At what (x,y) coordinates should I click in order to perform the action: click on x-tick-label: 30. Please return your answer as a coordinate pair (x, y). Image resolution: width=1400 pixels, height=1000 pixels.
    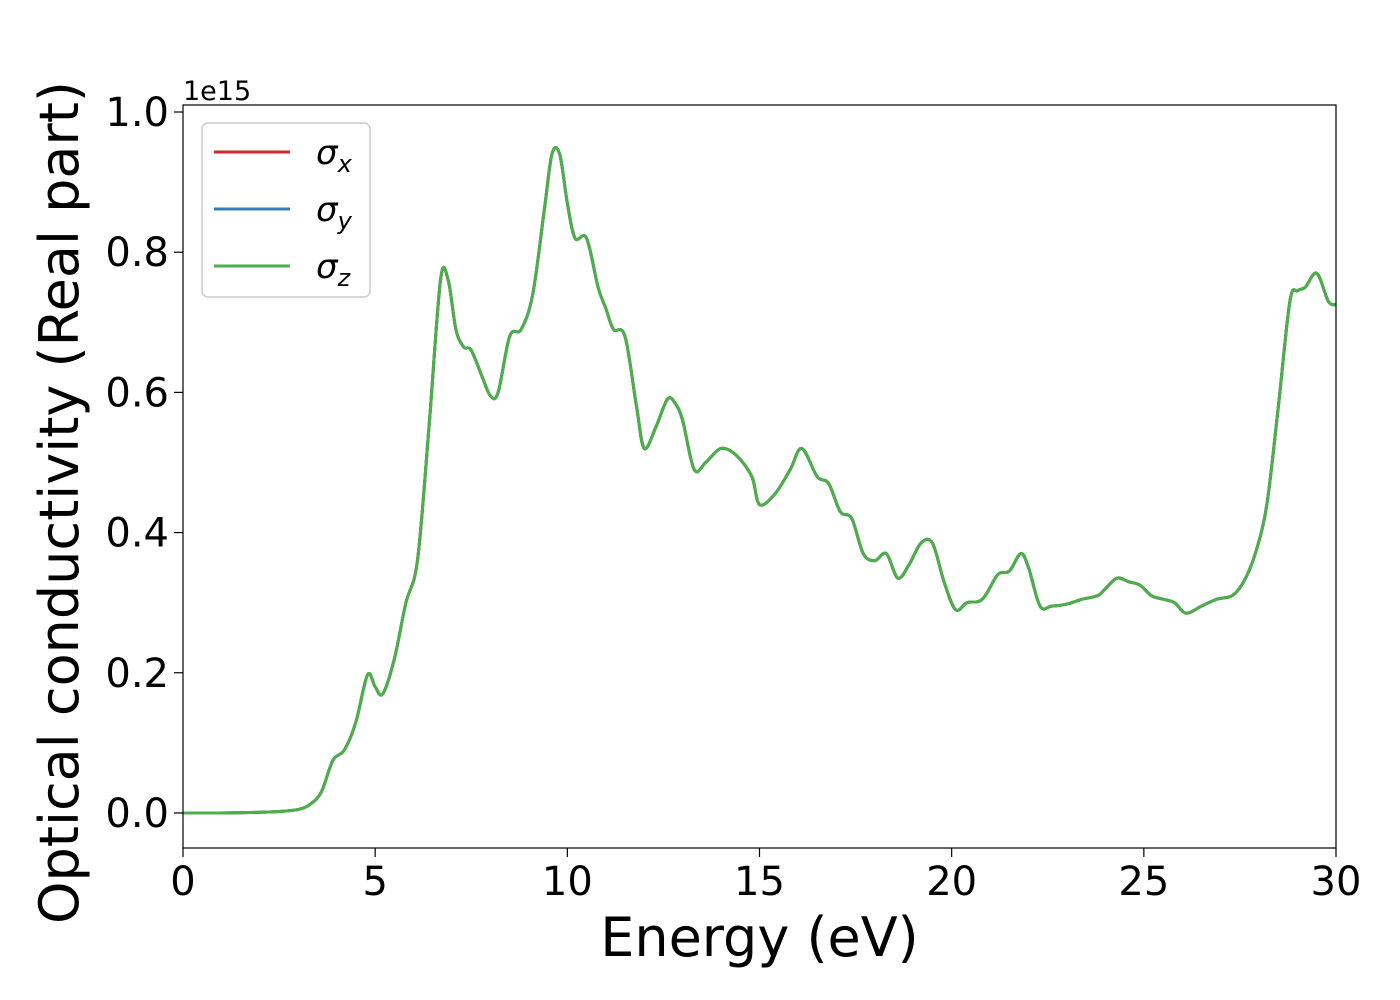
    Looking at the image, I should click on (1336, 882).